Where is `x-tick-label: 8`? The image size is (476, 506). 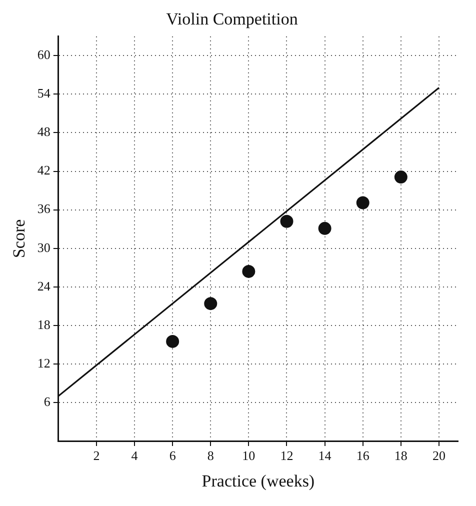 x-tick-label: 8 is located at coordinates (210, 456).